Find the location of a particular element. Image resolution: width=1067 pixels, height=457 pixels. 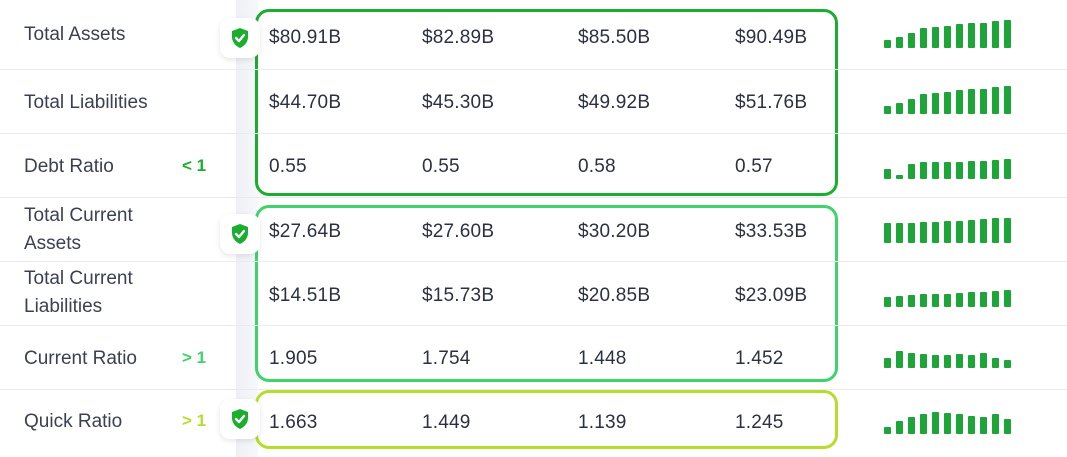

value-cell: 1.452 is located at coordinates (759, 358).